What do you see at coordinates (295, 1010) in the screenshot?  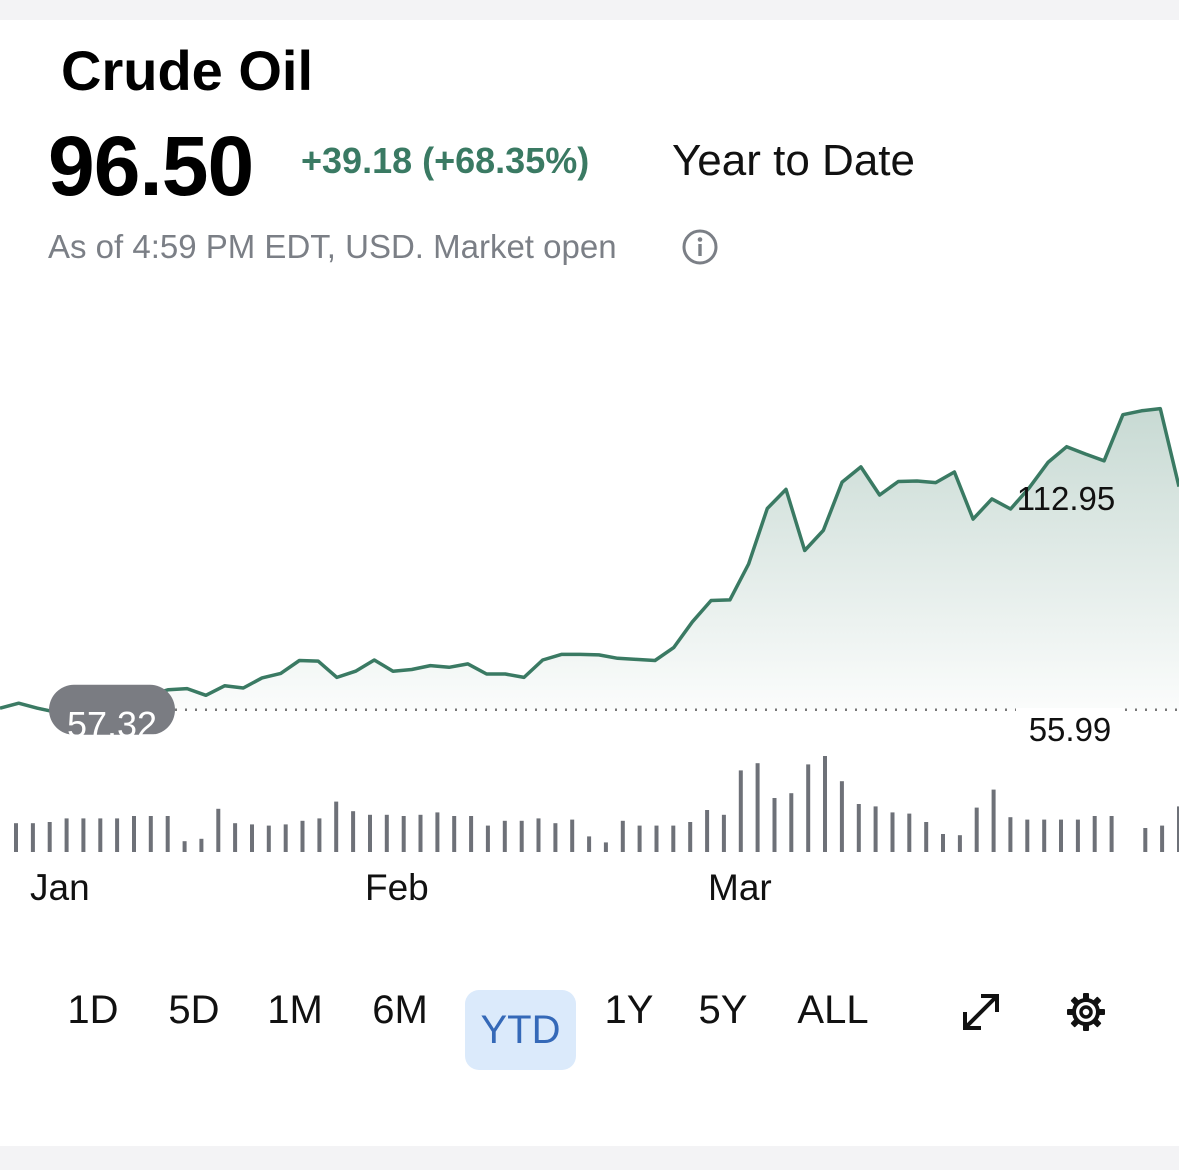 I see `tab-1m: 1M` at bounding box center [295, 1010].